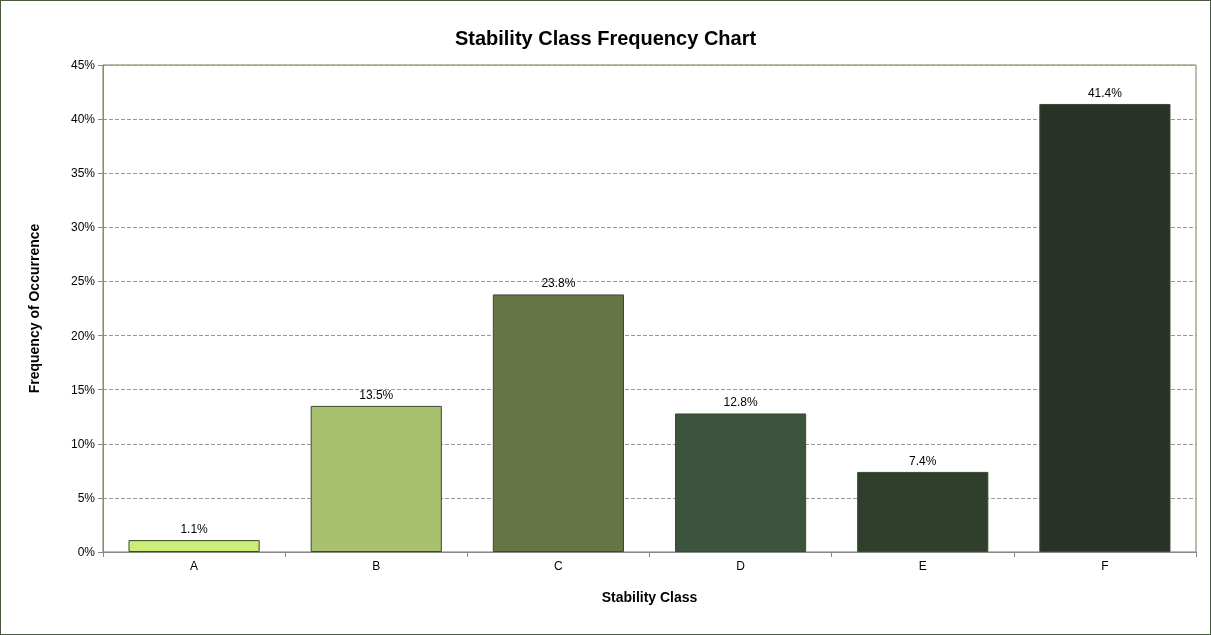  What do you see at coordinates (376, 566) in the screenshot?
I see `x-tick-label: B` at bounding box center [376, 566].